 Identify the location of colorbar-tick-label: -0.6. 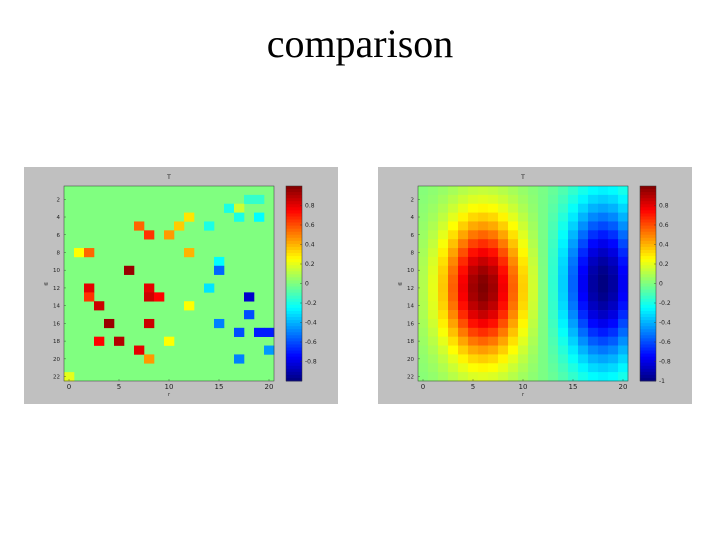
(311, 342).